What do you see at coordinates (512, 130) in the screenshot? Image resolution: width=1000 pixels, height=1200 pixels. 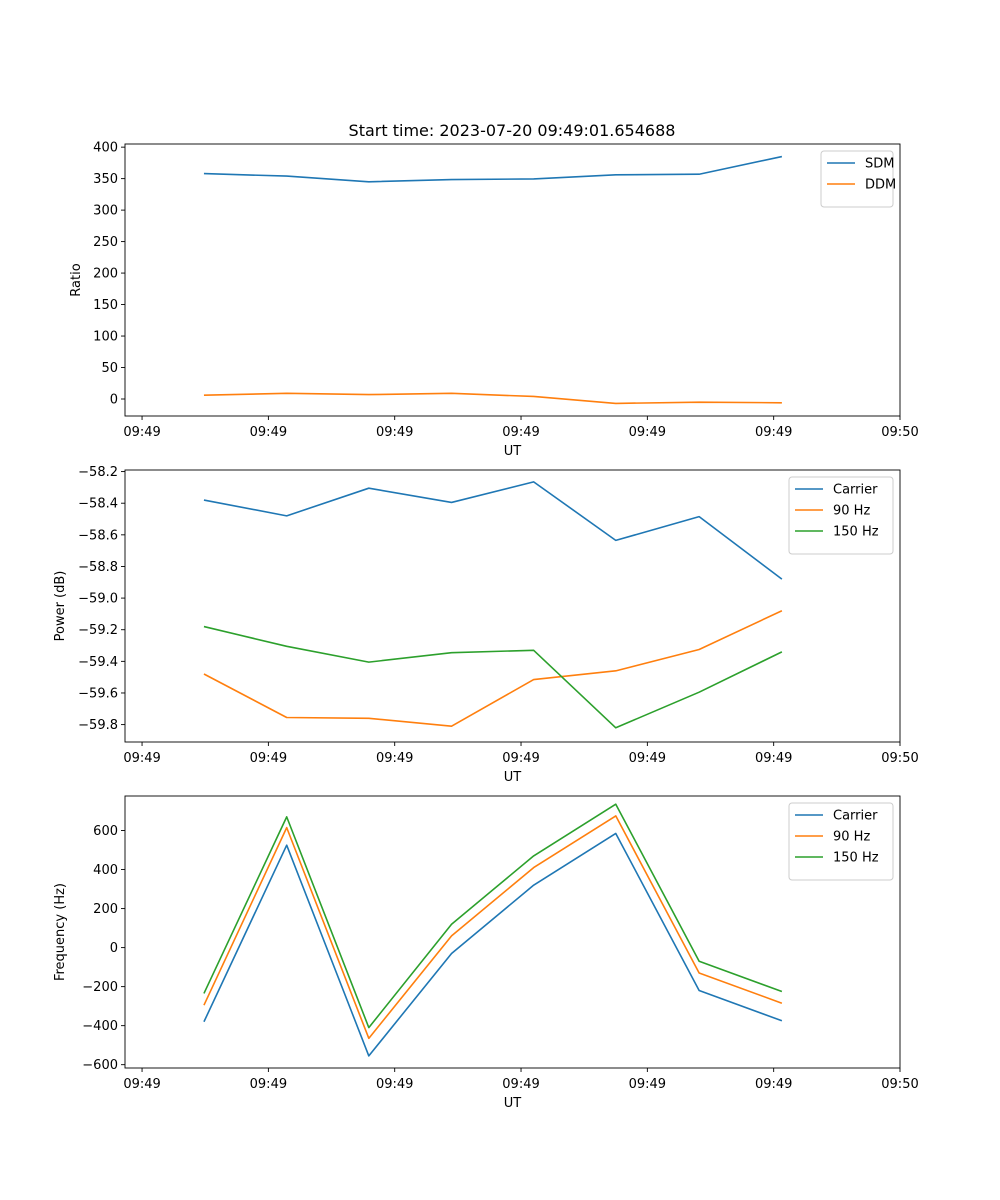 I see `figure-title: Start time: 2023-07-20 09:49:01.654688` at bounding box center [512, 130].